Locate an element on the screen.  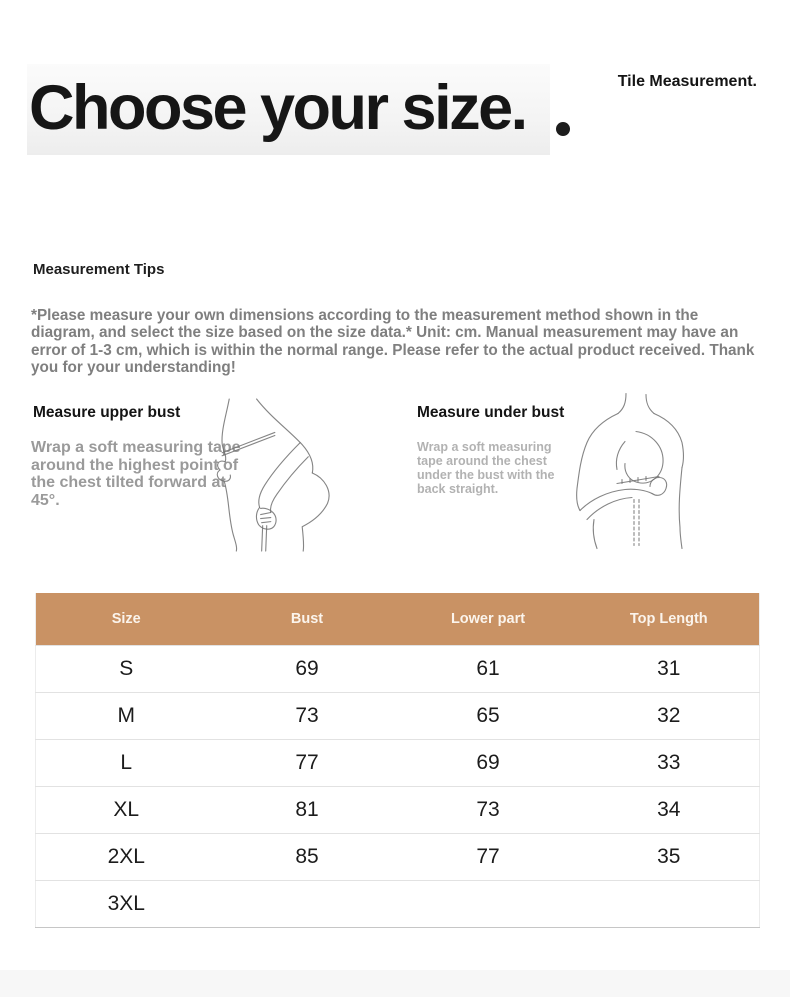
cell-value: 65 is located at coordinates (488, 715).